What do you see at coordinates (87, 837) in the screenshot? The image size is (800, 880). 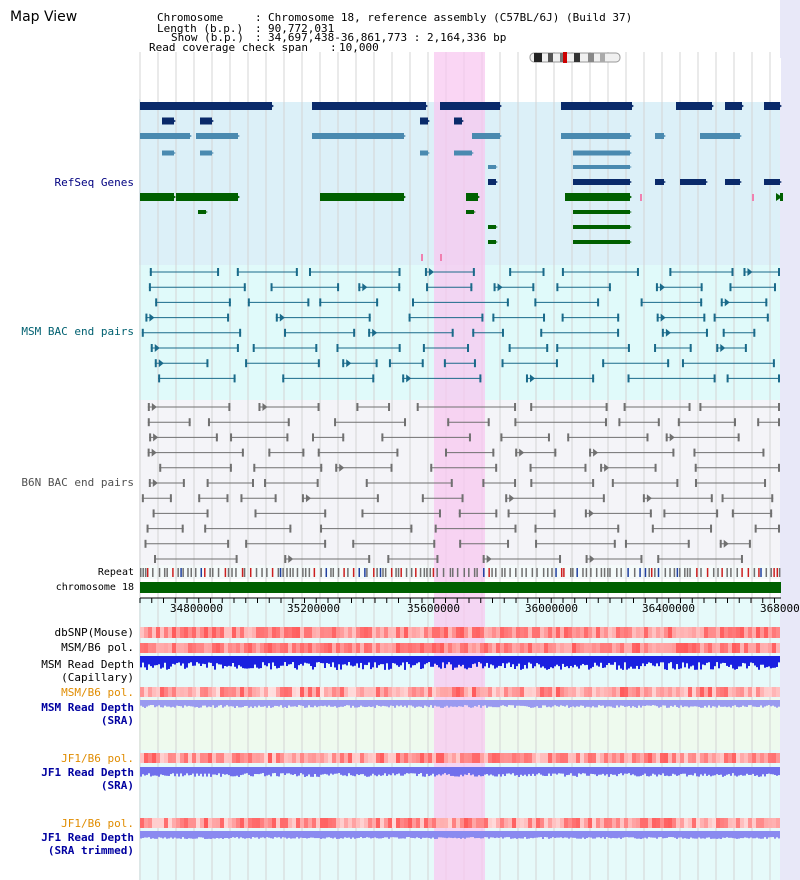 I see `track-label-jf1-depth-trim: JF1 Read Depth` at bounding box center [87, 837].